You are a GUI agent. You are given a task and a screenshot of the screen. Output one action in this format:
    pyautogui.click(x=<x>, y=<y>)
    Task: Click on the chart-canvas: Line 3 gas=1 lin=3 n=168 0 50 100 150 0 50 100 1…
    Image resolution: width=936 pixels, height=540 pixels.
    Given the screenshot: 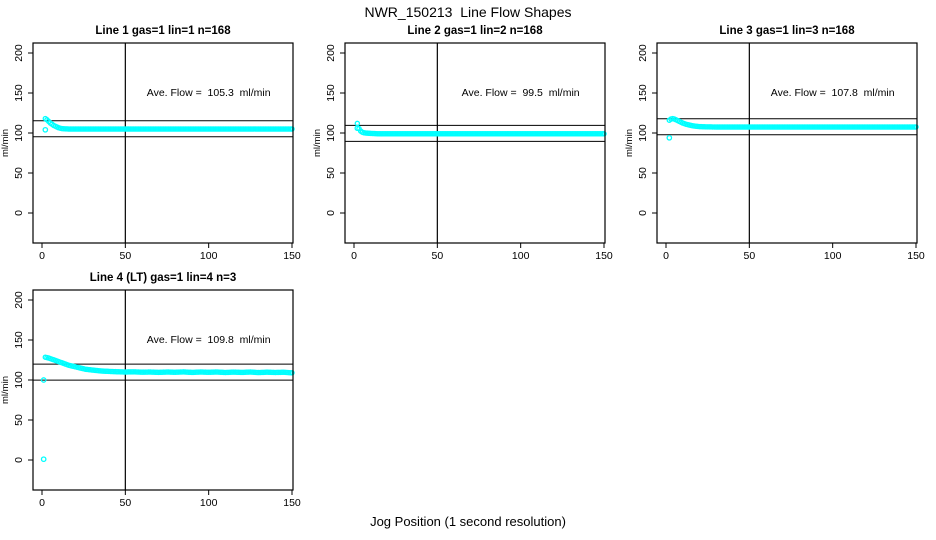 What is the action you would take?
    pyautogui.click(x=774, y=143)
    